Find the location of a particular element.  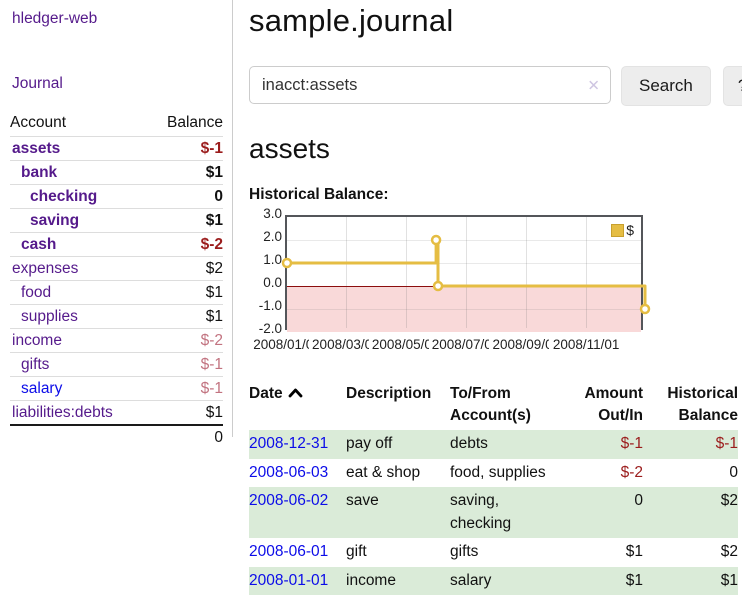

register-amount: $-2 is located at coordinates (631, 472).